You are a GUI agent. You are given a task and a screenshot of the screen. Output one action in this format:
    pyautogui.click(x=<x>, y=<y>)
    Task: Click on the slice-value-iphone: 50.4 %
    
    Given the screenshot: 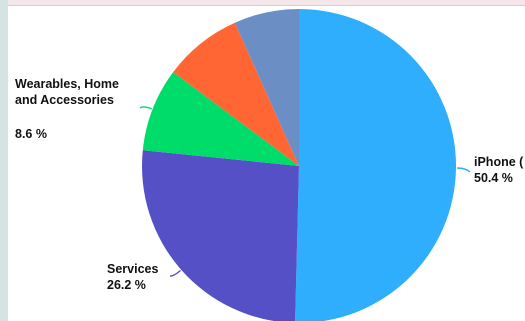 What is the action you would take?
    pyautogui.click(x=493, y=178)
    